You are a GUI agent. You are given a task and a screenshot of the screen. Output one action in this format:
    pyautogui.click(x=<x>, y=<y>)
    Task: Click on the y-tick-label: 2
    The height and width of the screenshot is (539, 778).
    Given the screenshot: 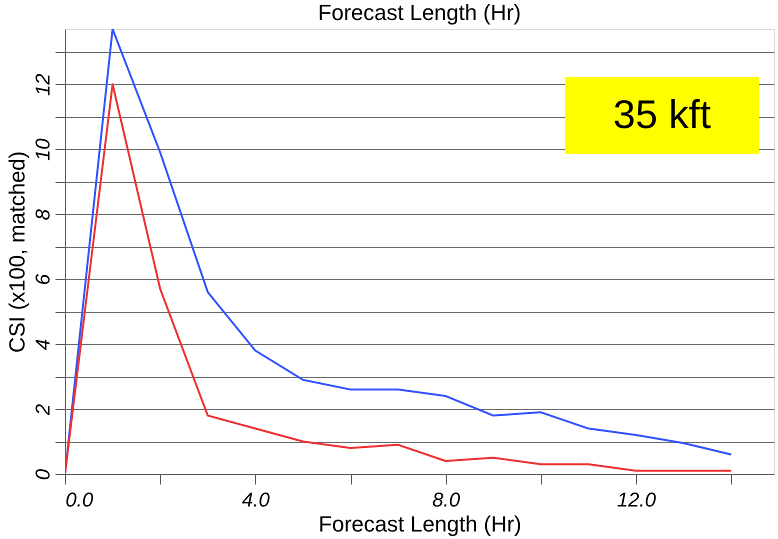 What is the action you would take?
    pyautogui.click(x=43, y=410)
    